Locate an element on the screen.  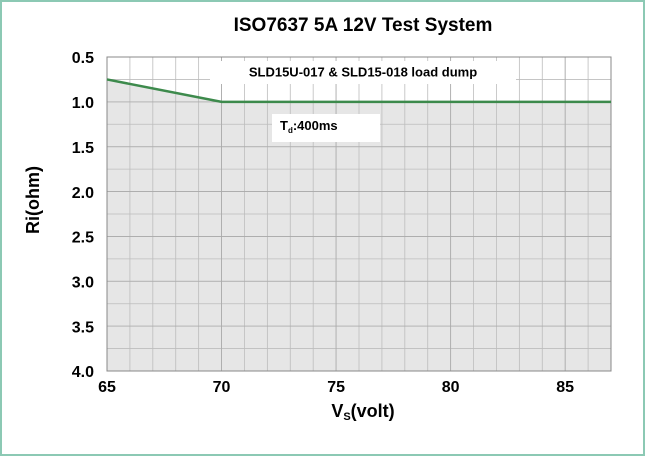
y-tick-label: 2.5 is located at coordinates (83, 238).